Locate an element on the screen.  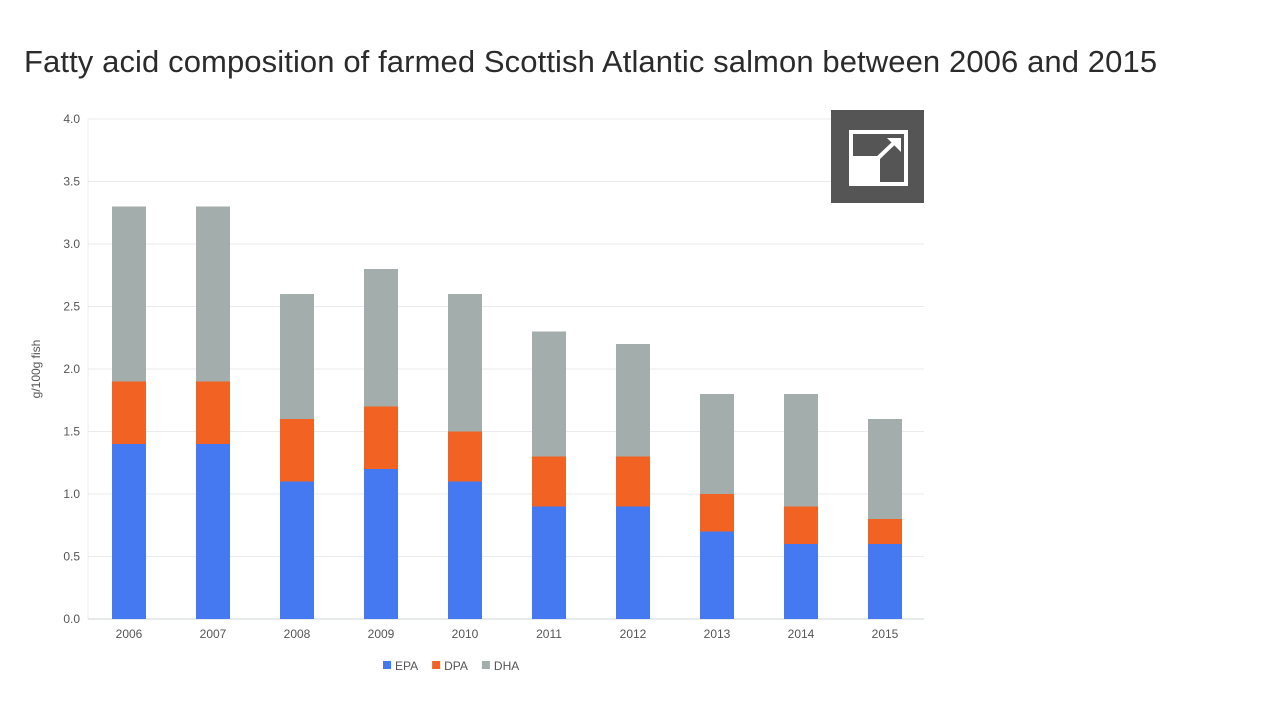
y-tick-label: 0.0 is located at coordinates (71, 619).